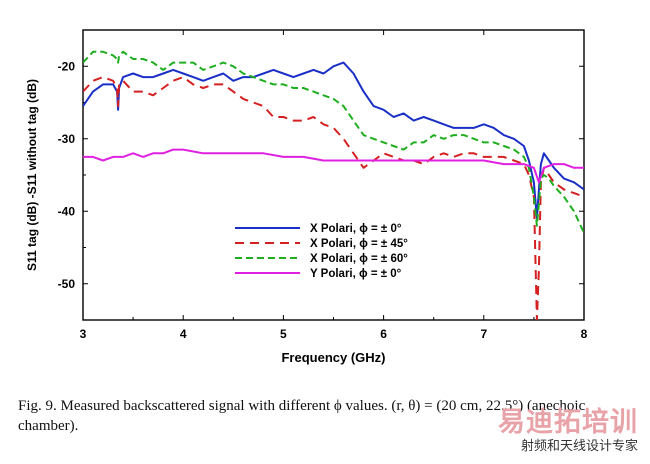 This screenshot has width=650, height=464. Describe the element at coordinates (67, 211) in the screenshot. I see `y-tick-label: -40` at that location.